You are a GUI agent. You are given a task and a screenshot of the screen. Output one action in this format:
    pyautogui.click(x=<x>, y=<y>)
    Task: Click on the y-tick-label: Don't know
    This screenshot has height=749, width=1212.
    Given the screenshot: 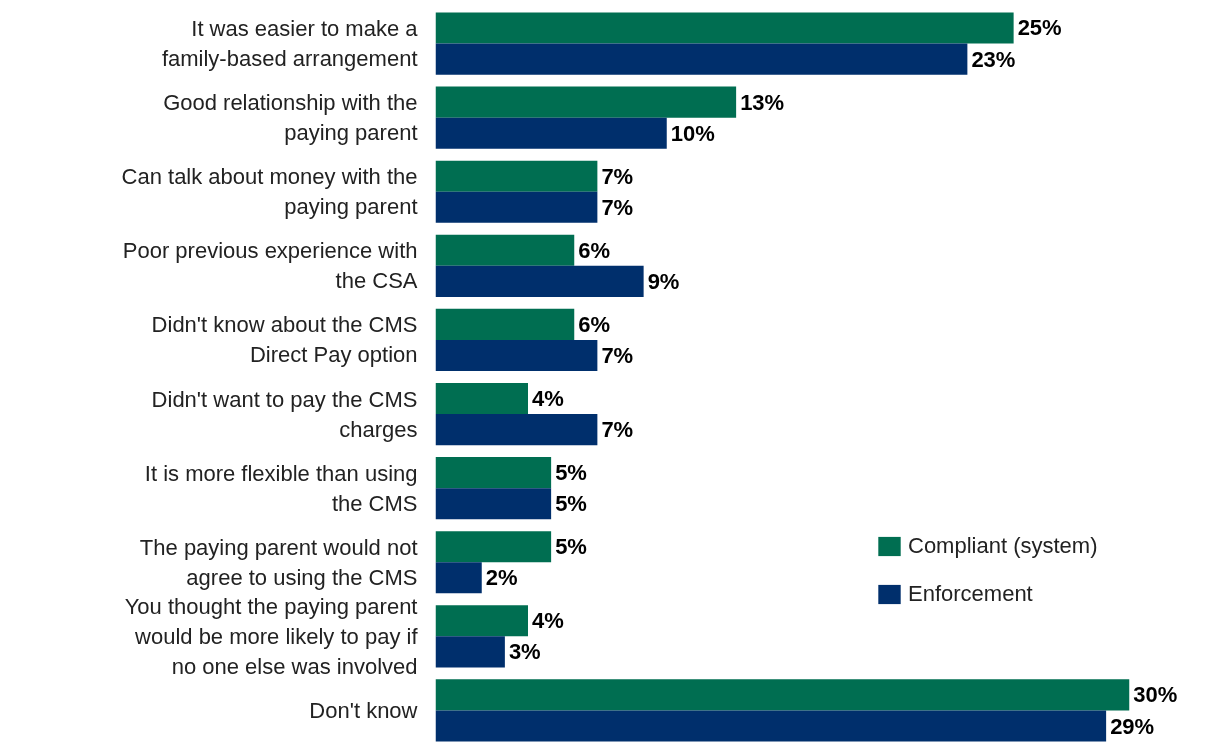 What is the action you would take?
    pyautogui.click(x=363, y=710)
    